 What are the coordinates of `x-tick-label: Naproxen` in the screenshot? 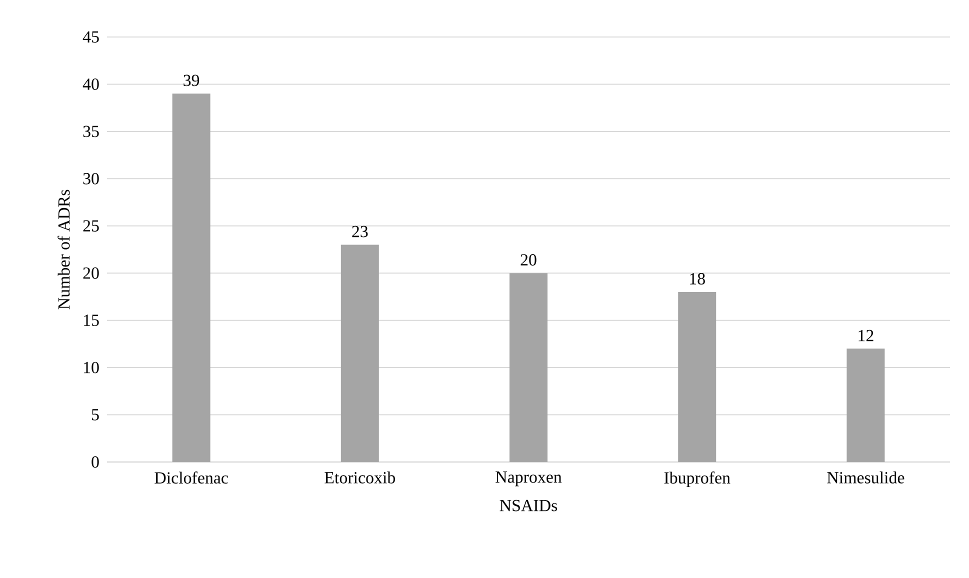 It's located at (529, 479).